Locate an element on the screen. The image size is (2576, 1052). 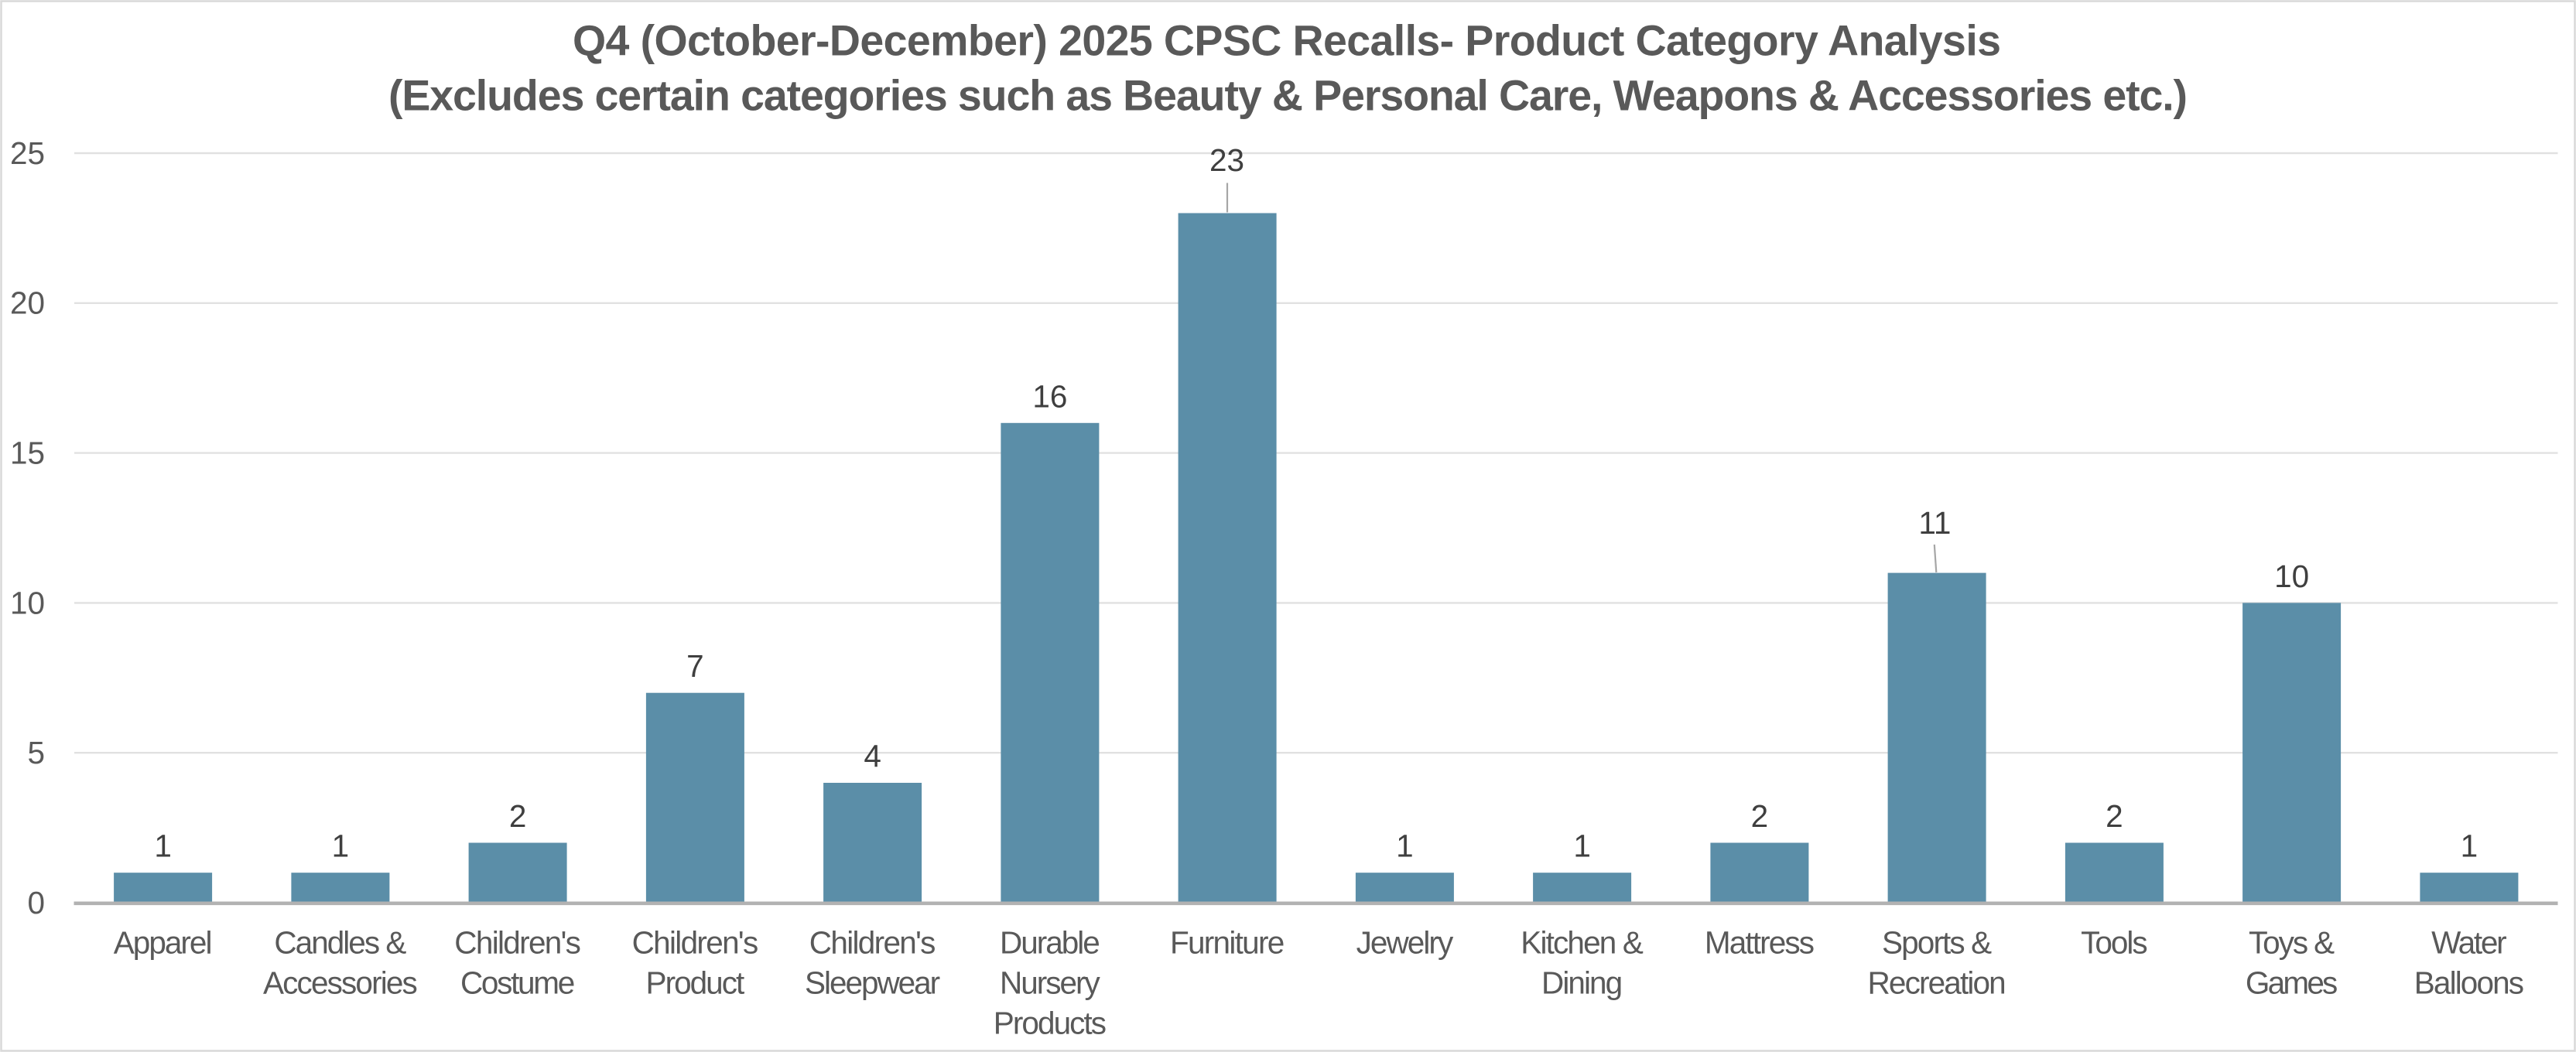
svg-text: Accessories is located at coordinates (341, 983).